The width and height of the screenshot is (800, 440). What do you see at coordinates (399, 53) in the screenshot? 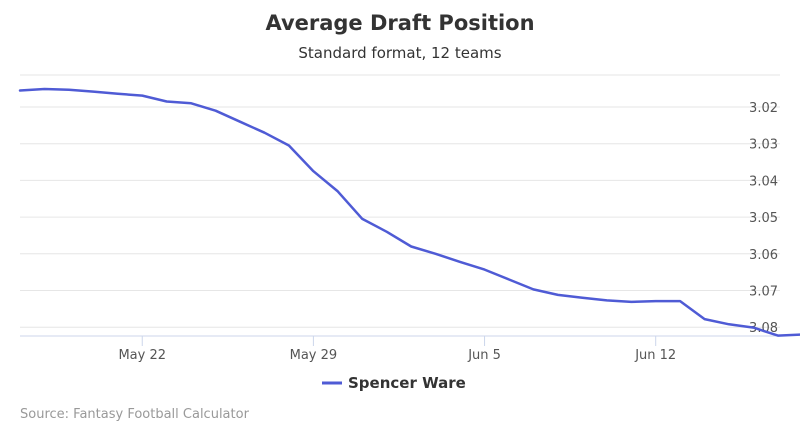
I see `chart-subtitle: Standard format, 12 teams` at bounding box center [399, 53].